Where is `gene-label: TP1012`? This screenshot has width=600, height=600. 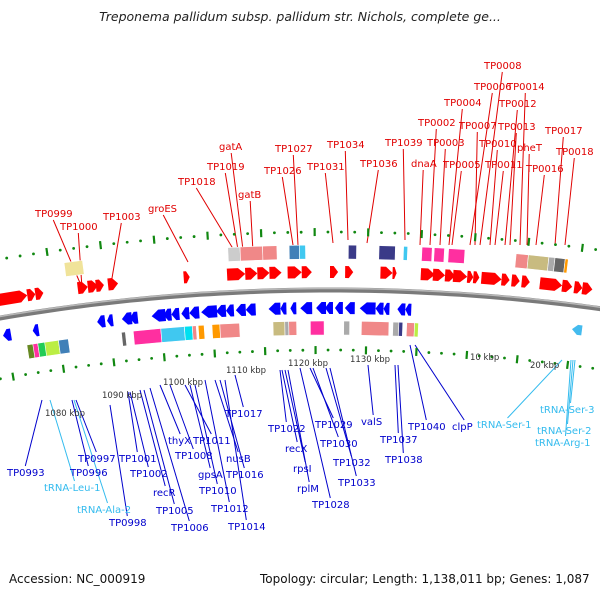 gene-label: TP1012 is located at coordinates (229, 509).